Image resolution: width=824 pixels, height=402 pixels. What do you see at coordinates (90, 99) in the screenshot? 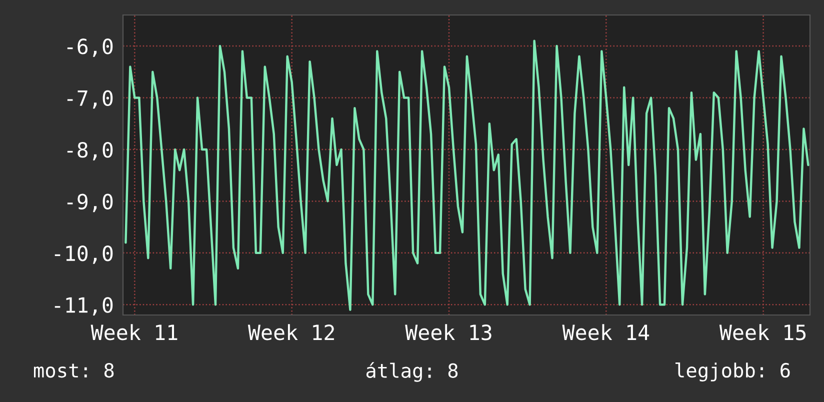
I see `y-tick-label: -7,0` at bounding box center [90, 99].